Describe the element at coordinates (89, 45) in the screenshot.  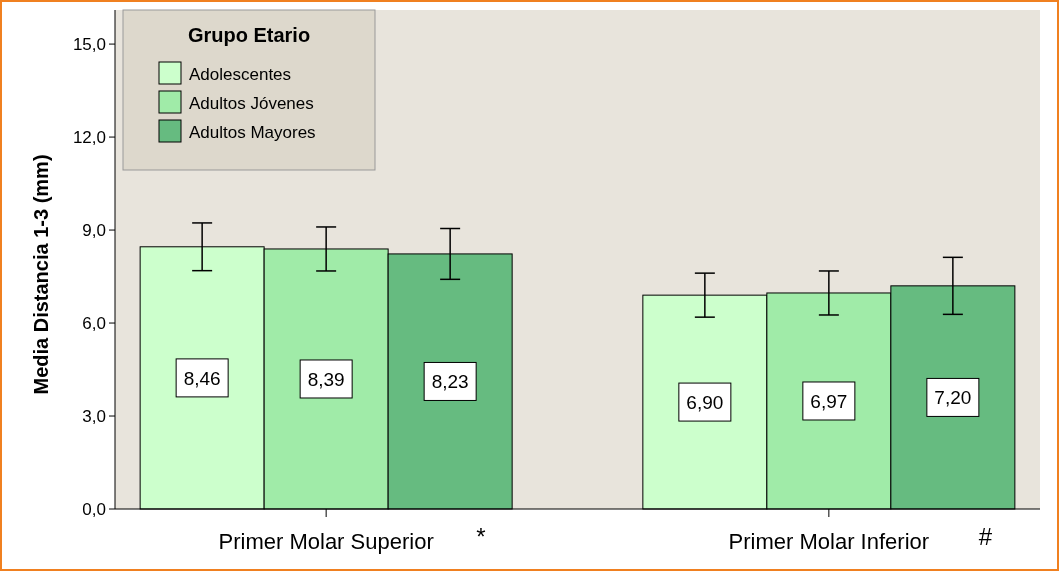
I see `y-tick-label: 15,0` at that location.